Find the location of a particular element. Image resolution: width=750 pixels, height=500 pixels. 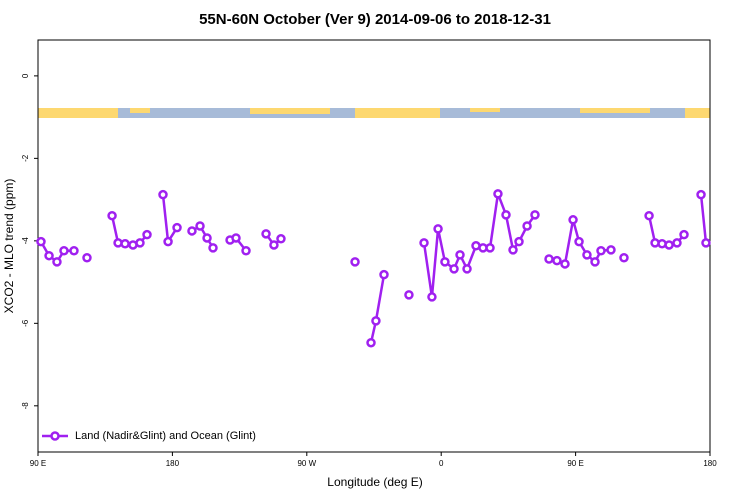

land-ocean-strip is located at coordinates (374, 113).